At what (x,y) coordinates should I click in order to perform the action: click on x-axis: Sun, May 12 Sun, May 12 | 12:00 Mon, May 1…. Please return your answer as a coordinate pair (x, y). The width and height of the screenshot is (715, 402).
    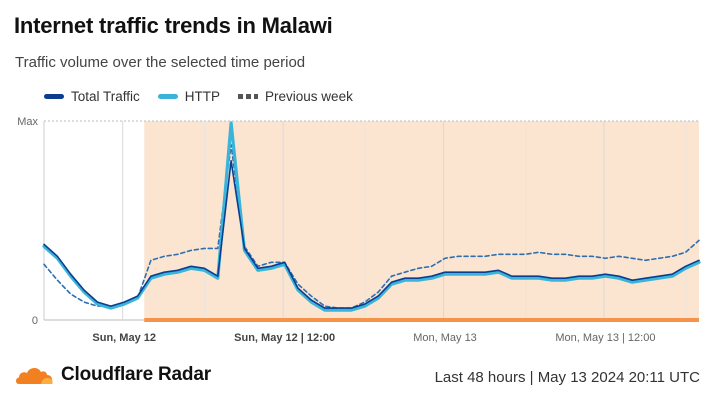
    Looking at the image, I should click on (373, 338).